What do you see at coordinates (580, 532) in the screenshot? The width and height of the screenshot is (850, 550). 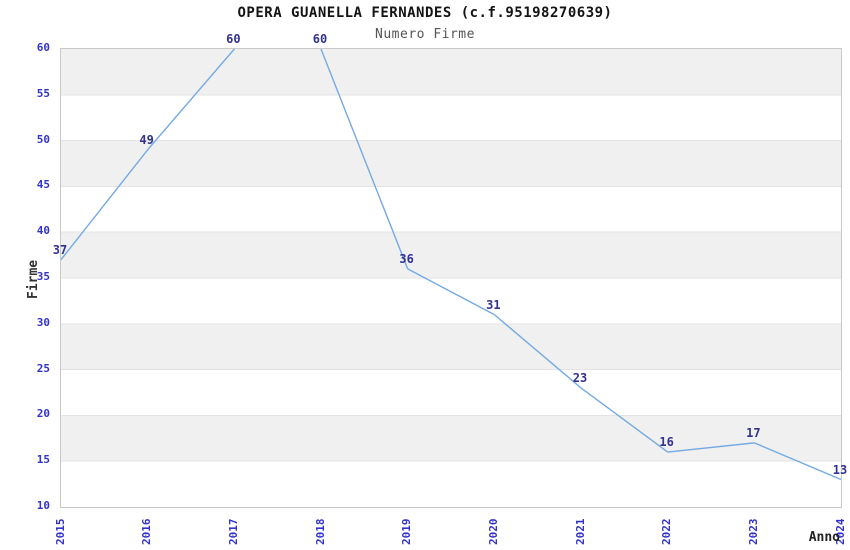 I see `x-tick-label: 2021` at bounding box center [580, 532].